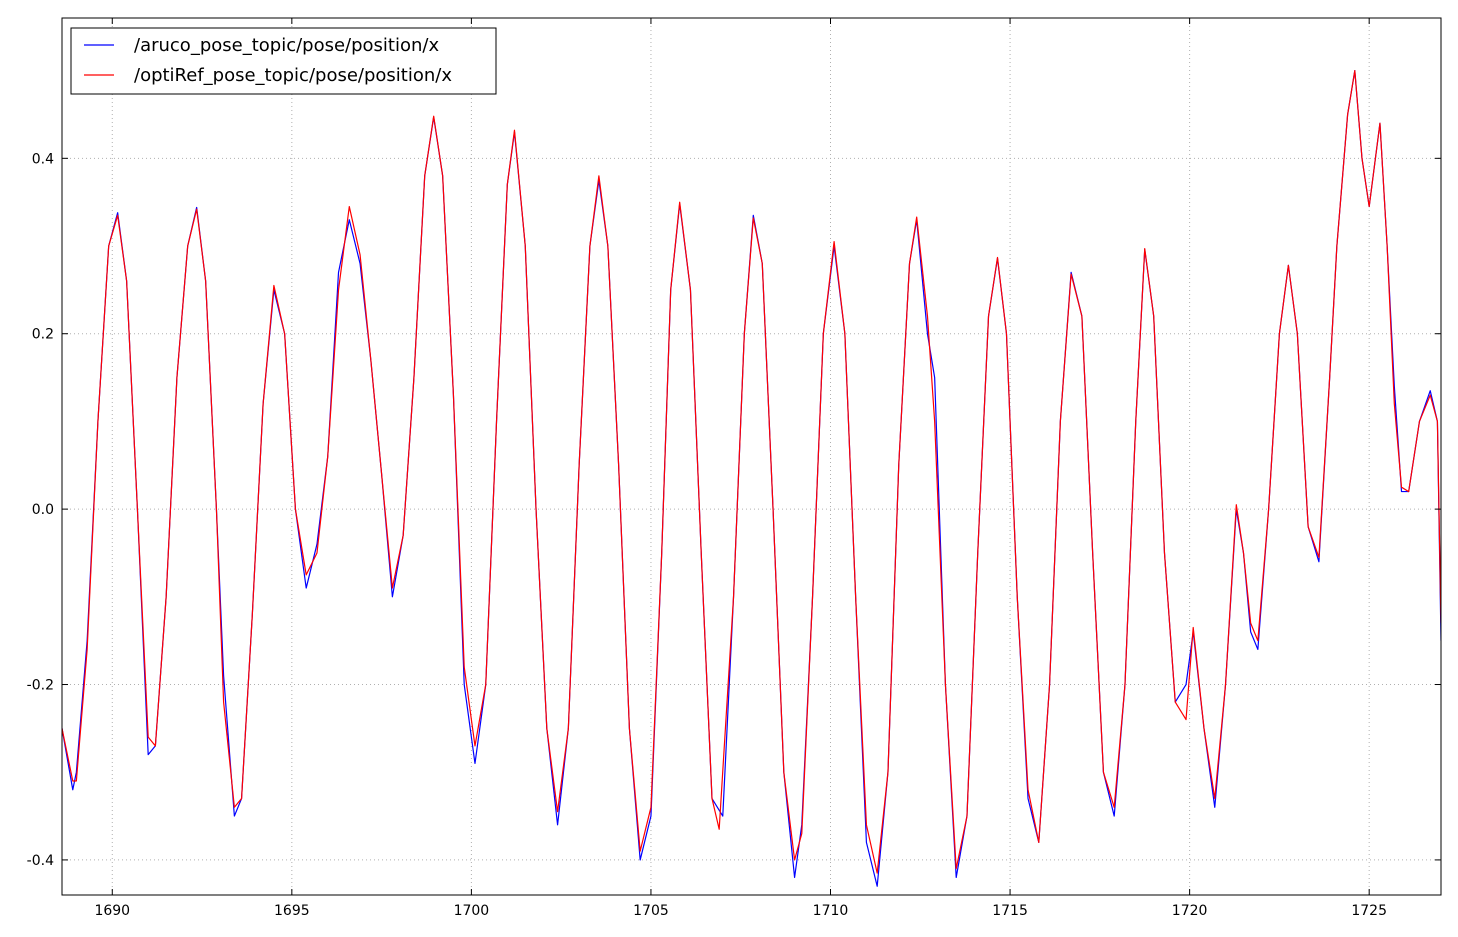 The width and height of the screenshot is (1458, 937). I want to click on x-tick-label: 1690, so click(112, 911).